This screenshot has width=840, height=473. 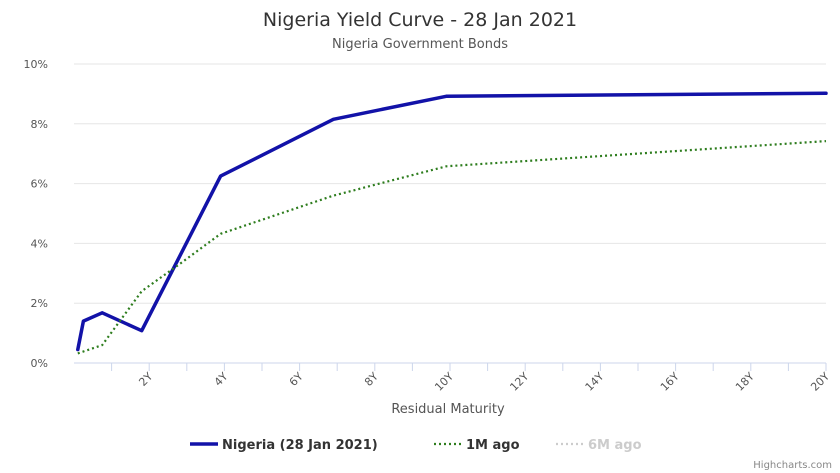 What do you see at coordinates (36, 64) in the screenshot?
I see `y-tick-label: 10%` at bounding box center [36, 64].